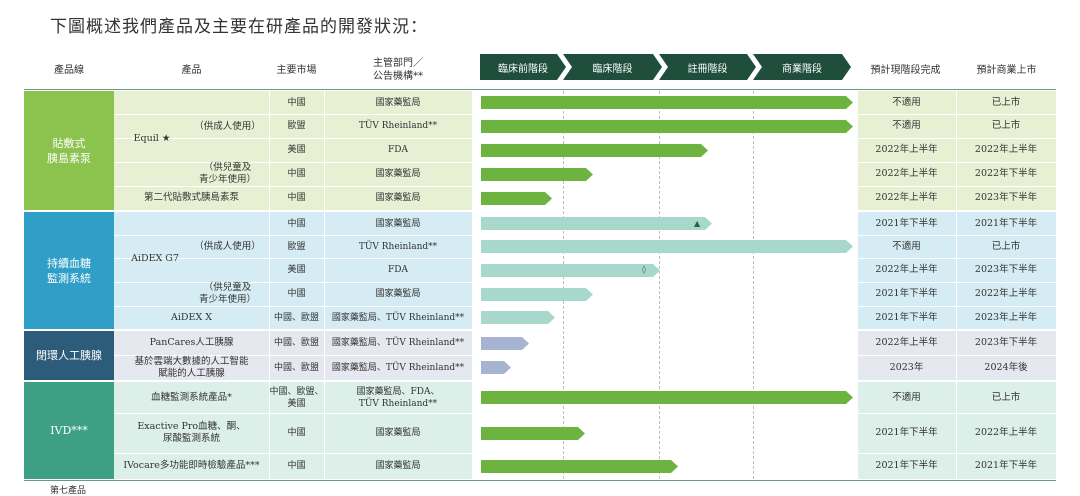  What do you see at coordinates (802, 67) in the screenshot?
I see `stage-commercial: 商業階段` at bounding box center [802, 67].